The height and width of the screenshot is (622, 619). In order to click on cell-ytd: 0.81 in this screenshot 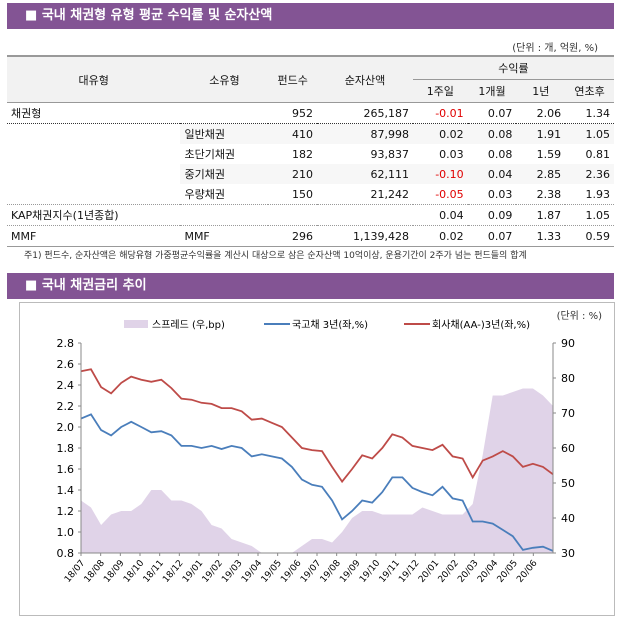, I will do `click(598, 154)`.